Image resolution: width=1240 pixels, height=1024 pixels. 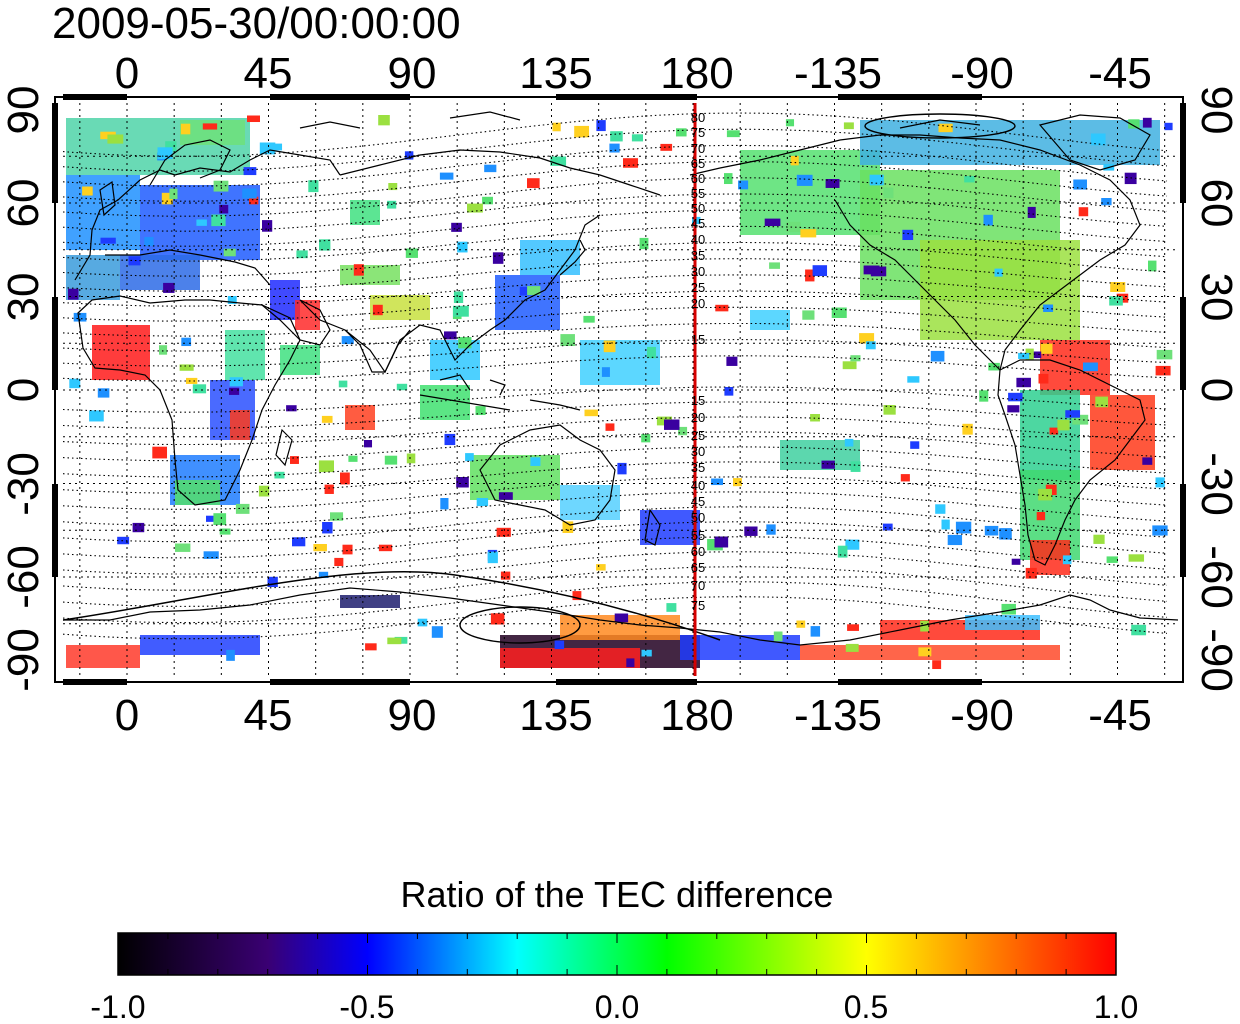 What do you see at coordinates (698, 467) in the screenshot?
I see `contour-label-south: 35` at bounding box center [698, 467].